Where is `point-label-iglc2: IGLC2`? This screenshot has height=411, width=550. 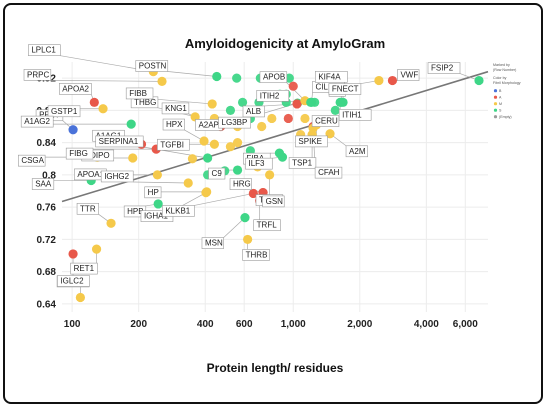 point-label-iglc2: IGLC2 is located at coordinates (72, 280).